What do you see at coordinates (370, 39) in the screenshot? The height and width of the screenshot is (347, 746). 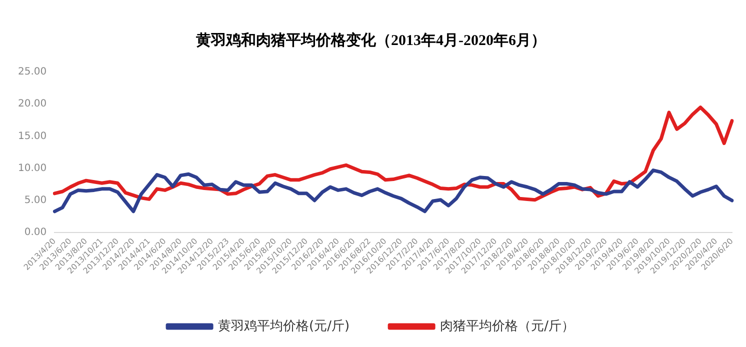 I see `chart-title: 黄羽鸡和肉猪平均价格变化（2013年4月-2020年6月）` at bounding box center [370, 39].